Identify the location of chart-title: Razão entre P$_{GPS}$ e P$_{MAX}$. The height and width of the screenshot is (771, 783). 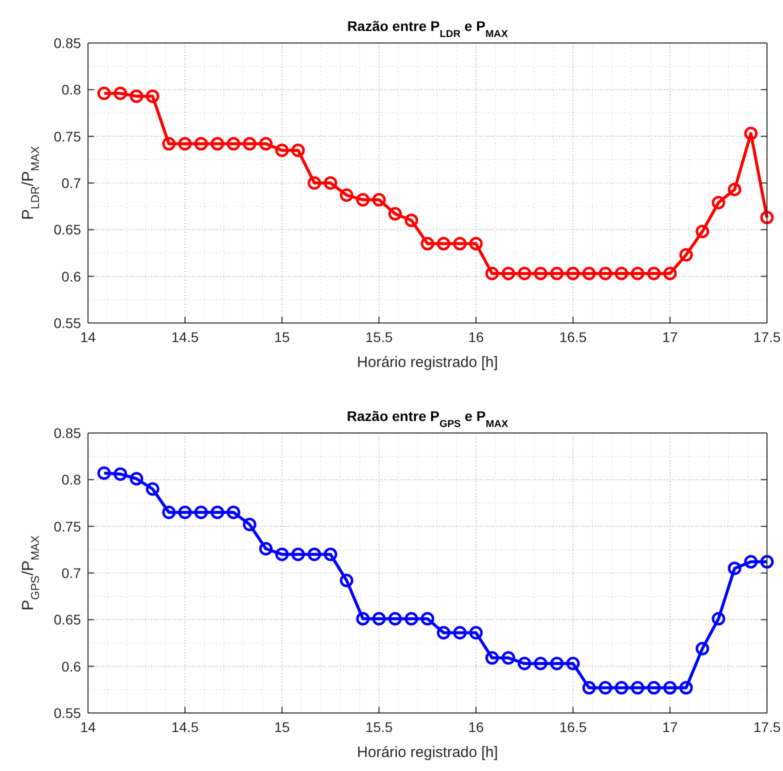
(427, 419).